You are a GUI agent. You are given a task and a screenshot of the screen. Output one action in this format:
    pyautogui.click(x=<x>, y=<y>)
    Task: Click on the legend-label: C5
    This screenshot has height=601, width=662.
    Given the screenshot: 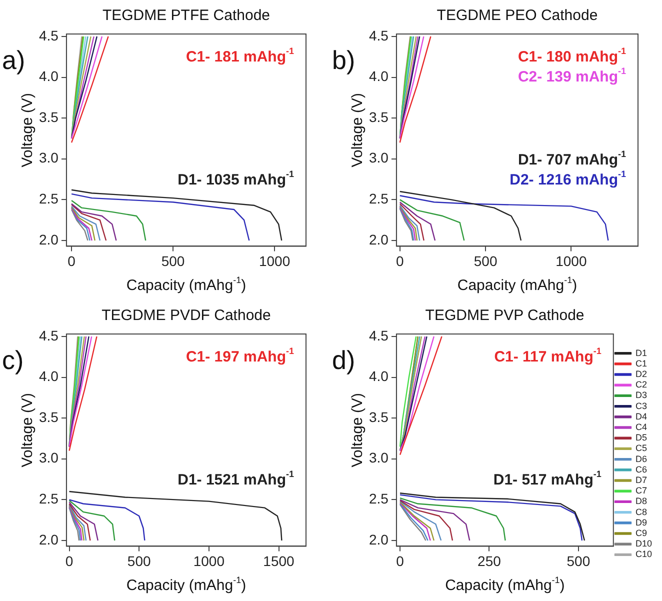 What is the action you would take?
    pyautogui.click(x=641, y=448)
    